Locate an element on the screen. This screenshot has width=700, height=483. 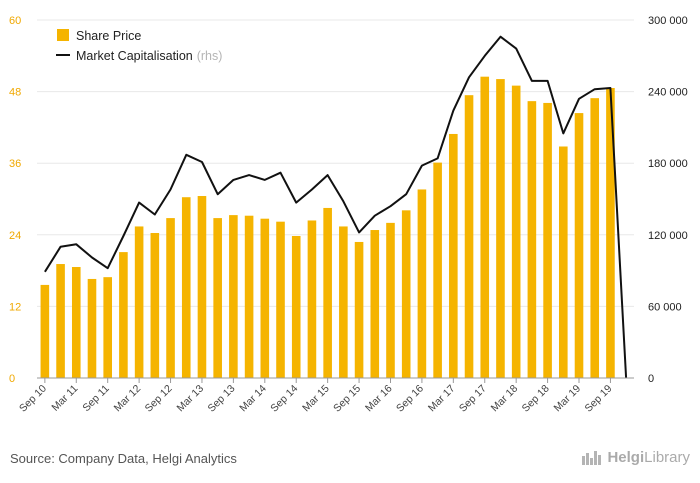
x-tick-label: Sep 13 is located at coordinates (221, 399).